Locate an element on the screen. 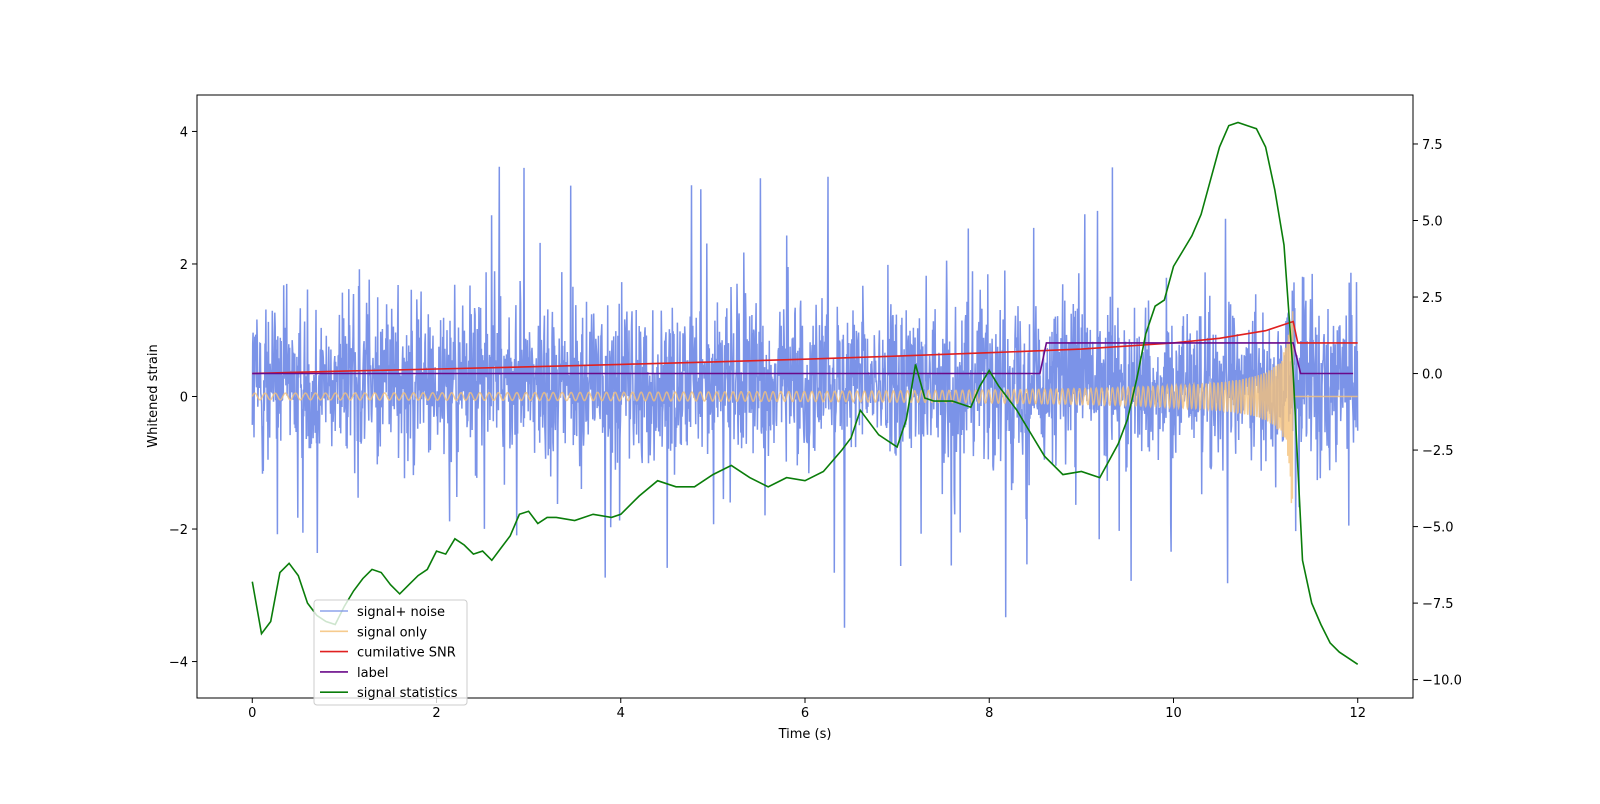 The height and width of the screenshot is (804, 1600). series-cumulative-snr is located at coordinates (805, 347).